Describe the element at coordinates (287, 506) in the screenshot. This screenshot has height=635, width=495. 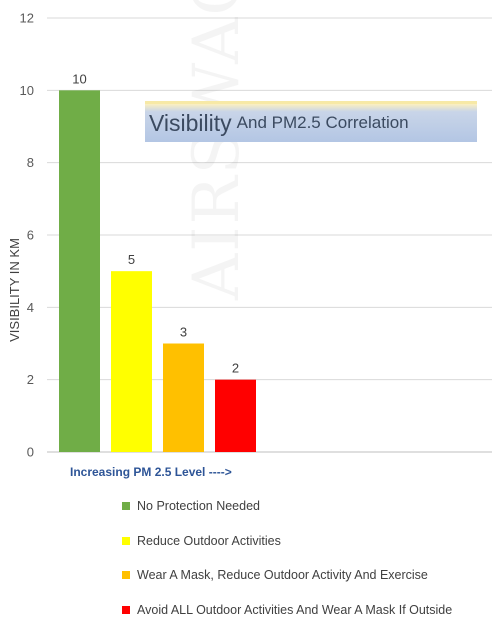
I see `legend-item: No Protection Needed` at that location.